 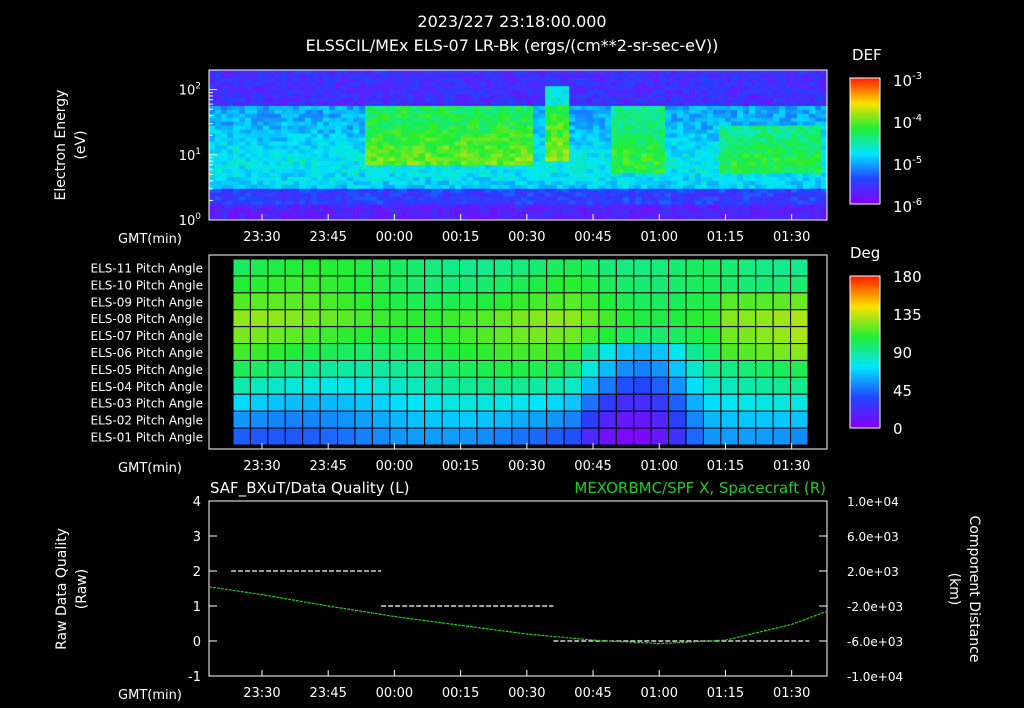 I want to click on time-tick-label: 00:15, so click(x=460, y=237).